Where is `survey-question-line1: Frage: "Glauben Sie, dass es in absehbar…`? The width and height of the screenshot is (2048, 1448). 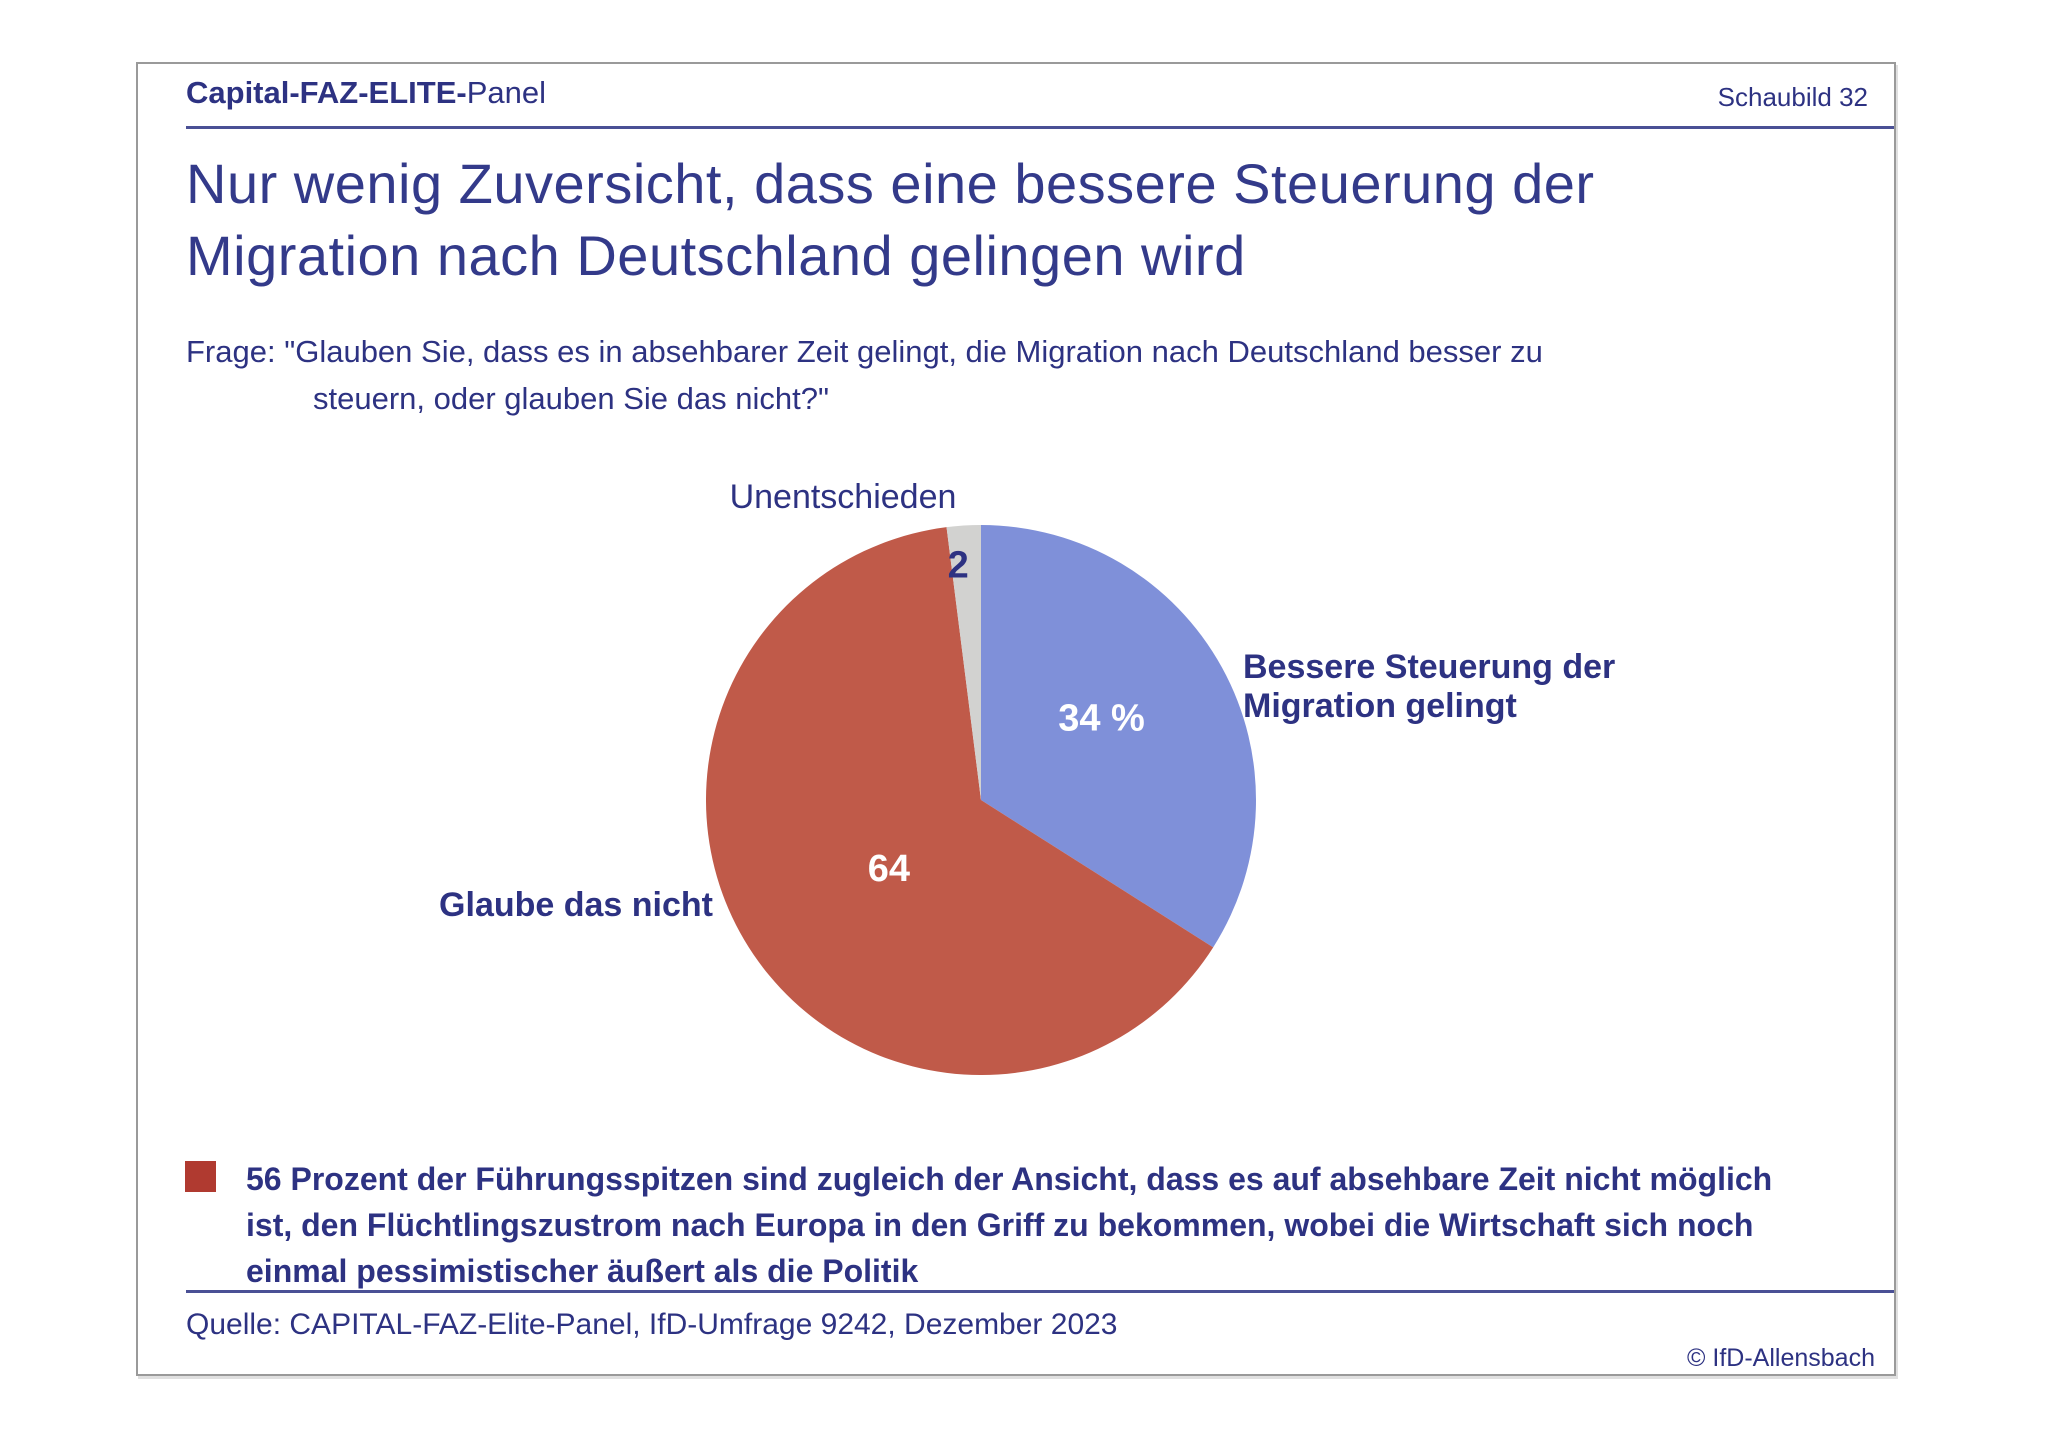
survey-question-line1: Frage: "Glauben Sie, dass es in absehbar… is located at coordinates (864, 351).